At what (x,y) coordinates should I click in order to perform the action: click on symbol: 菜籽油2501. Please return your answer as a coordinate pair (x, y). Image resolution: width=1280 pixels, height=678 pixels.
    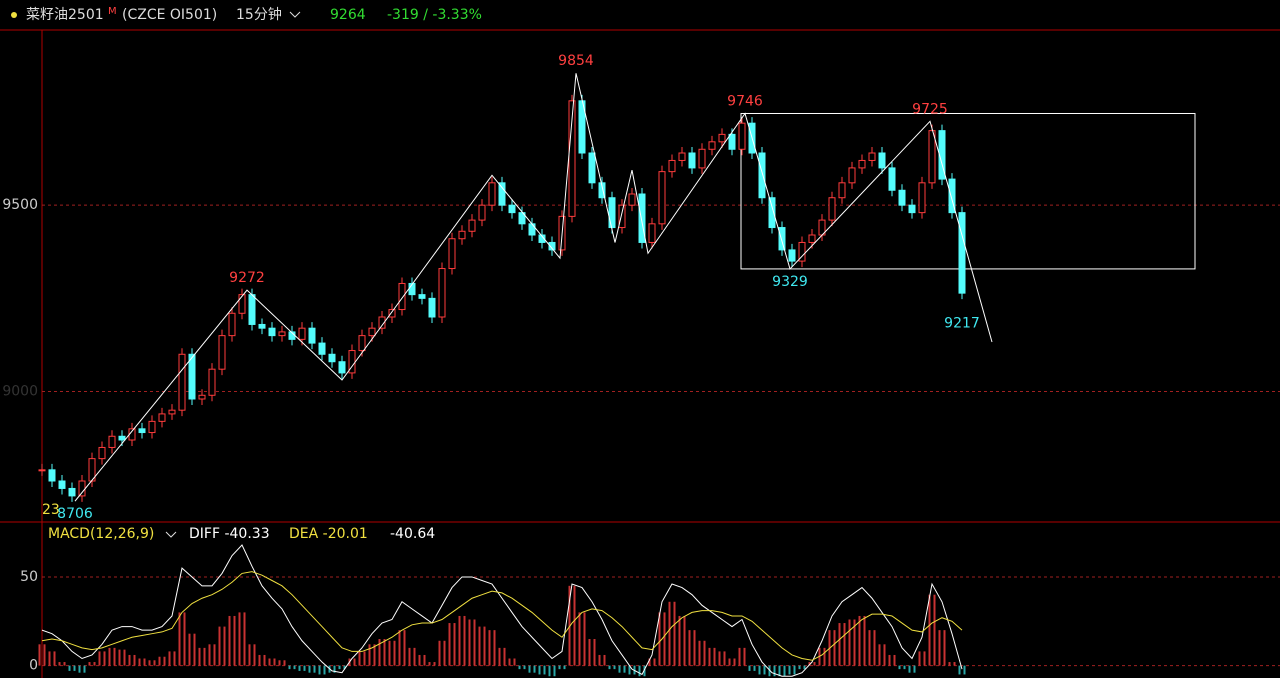
    Looking at the image, I should click on (65, 15).